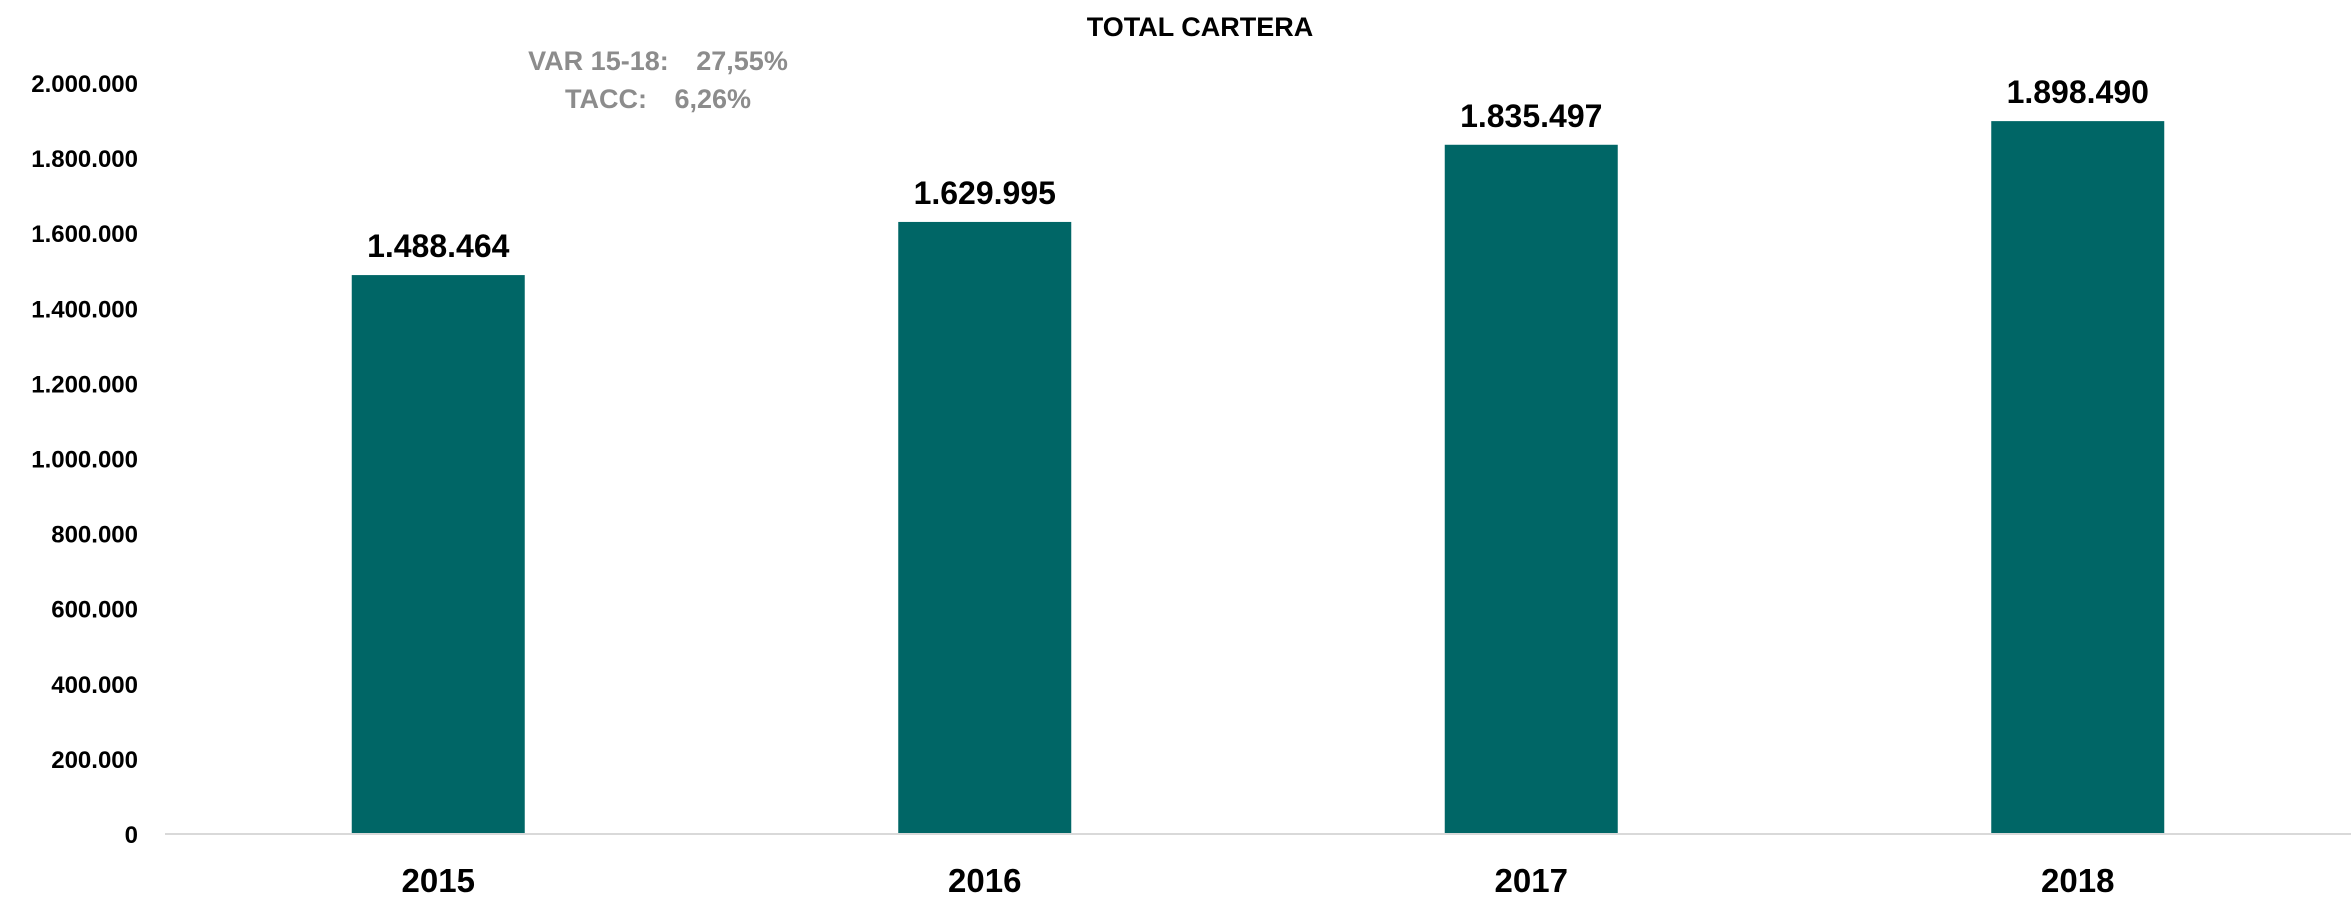 Image resolution: width=2351 pixels, height=898 pixels. Describe the element at coordinates (438, 880) in the screenshot. I see `x-tick-label-2015: 2015` at that location.